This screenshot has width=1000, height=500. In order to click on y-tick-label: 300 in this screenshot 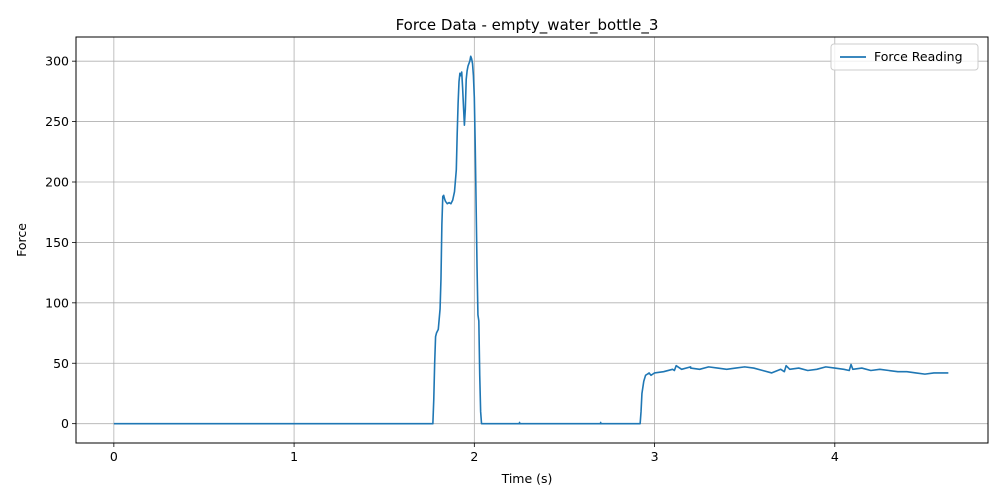, I will do `click(57, 61)`.